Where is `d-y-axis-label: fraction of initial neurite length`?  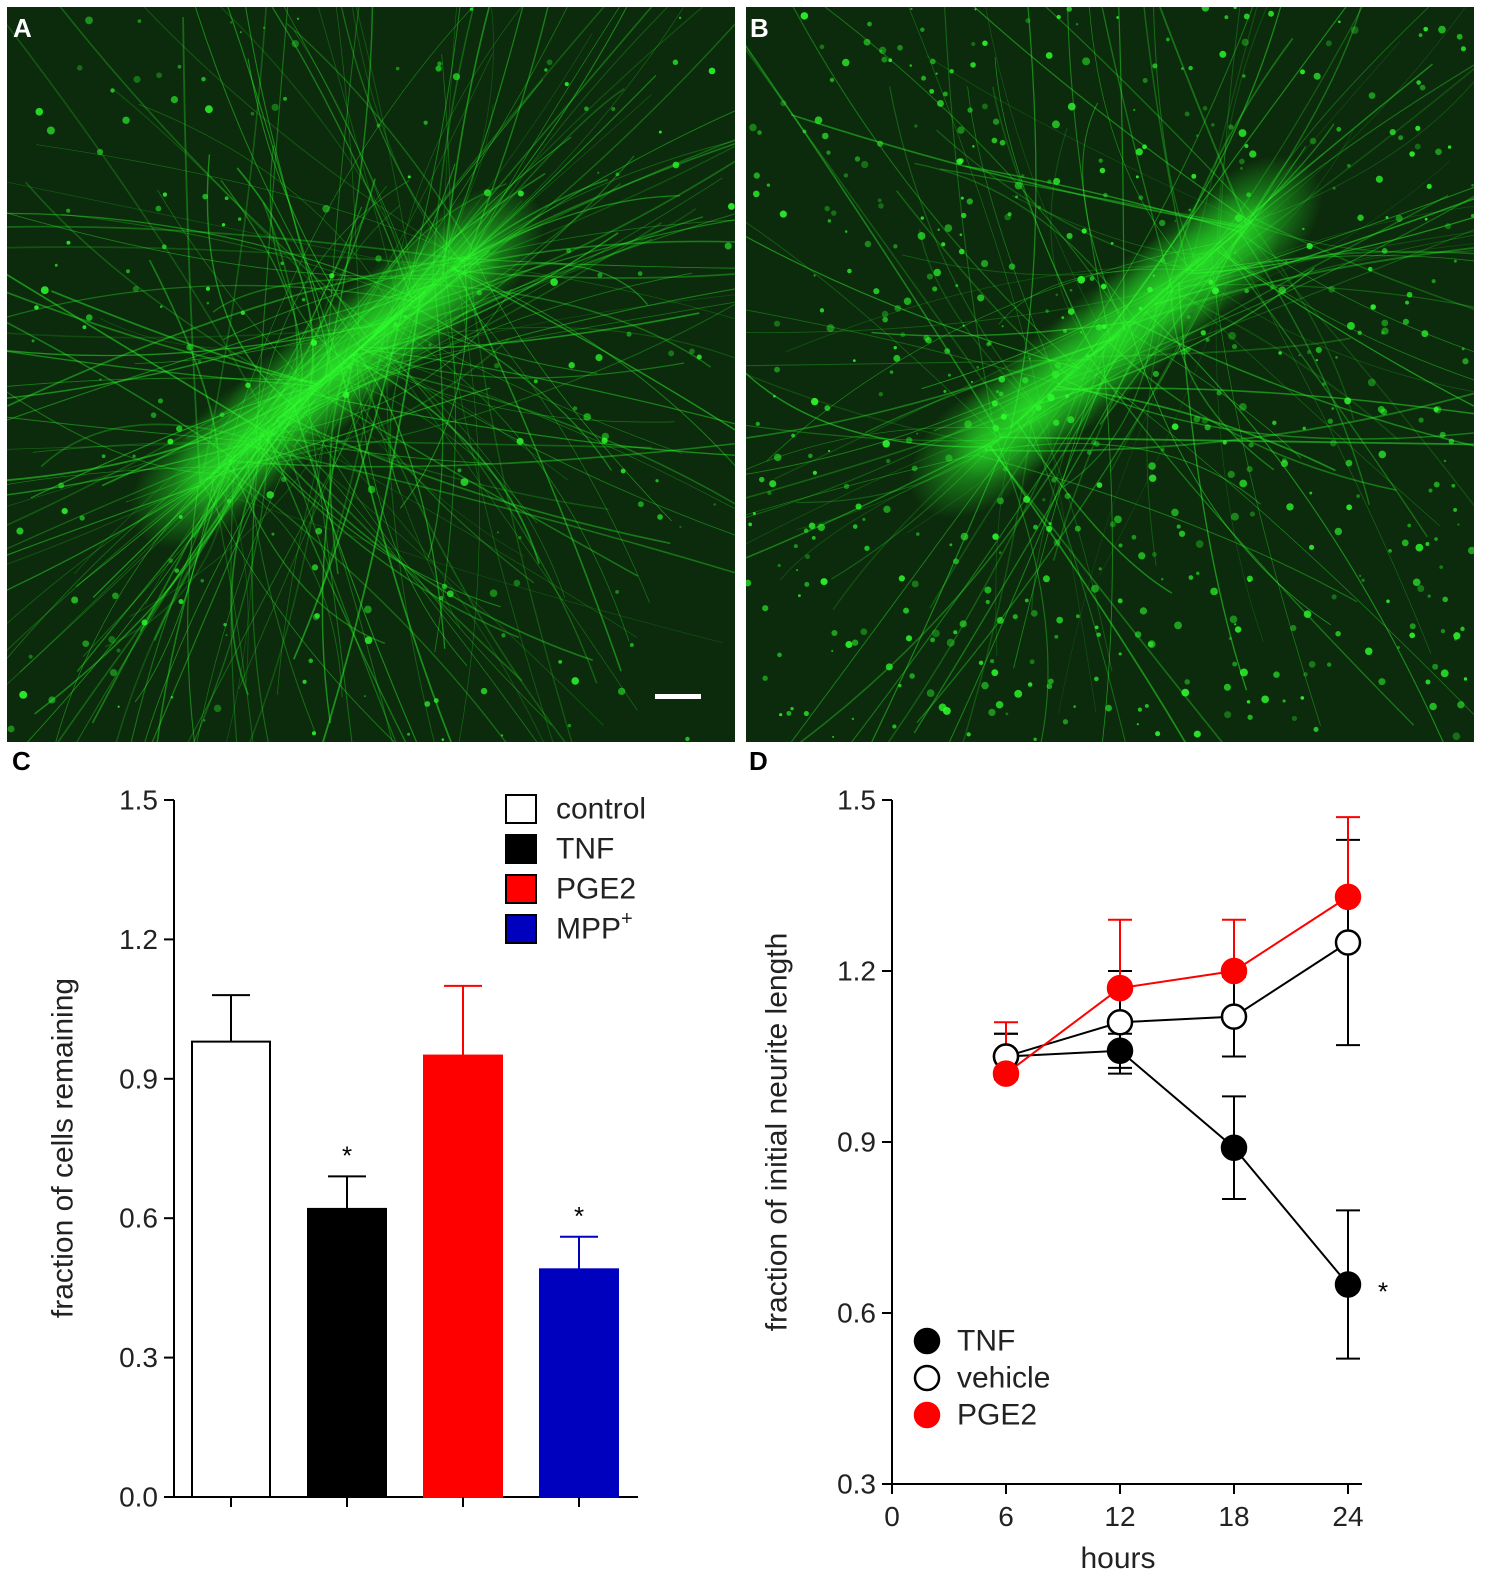 d-y-axis-label: fraction of initial neurite length is located at coordinates (777, 1132).